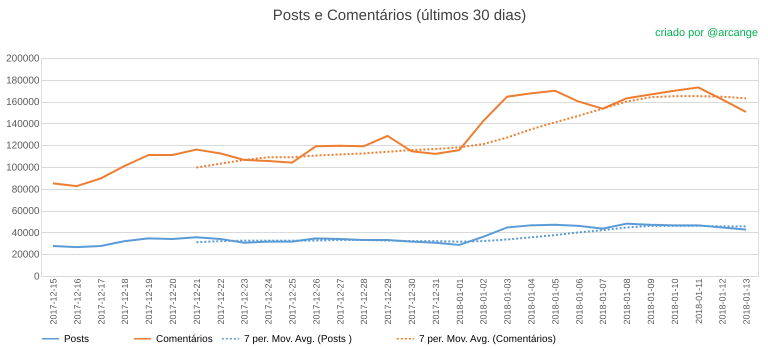 This screenshot has width=768, height=349. Describe the element at coordinates (388, 301) in the screenshot. I see `x-tick-label: 2017-12-29` at that location.